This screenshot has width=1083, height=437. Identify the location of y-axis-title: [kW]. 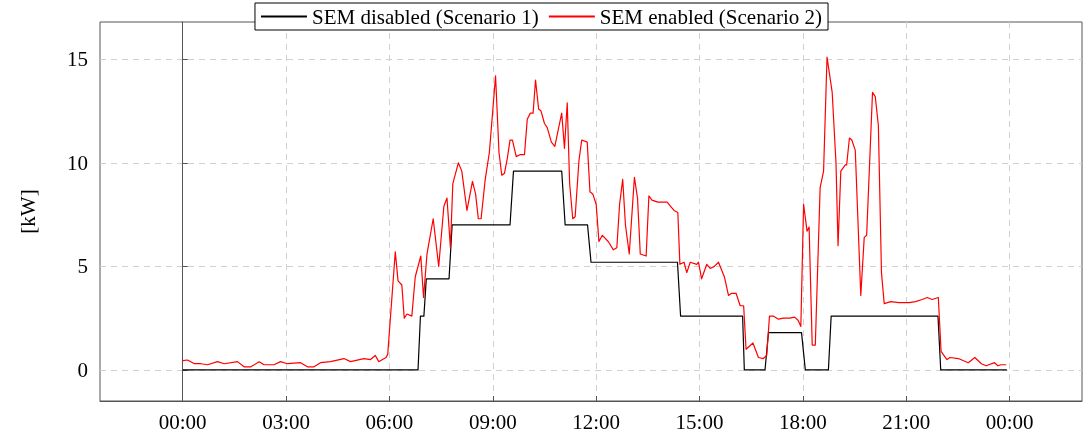
(27, 211).